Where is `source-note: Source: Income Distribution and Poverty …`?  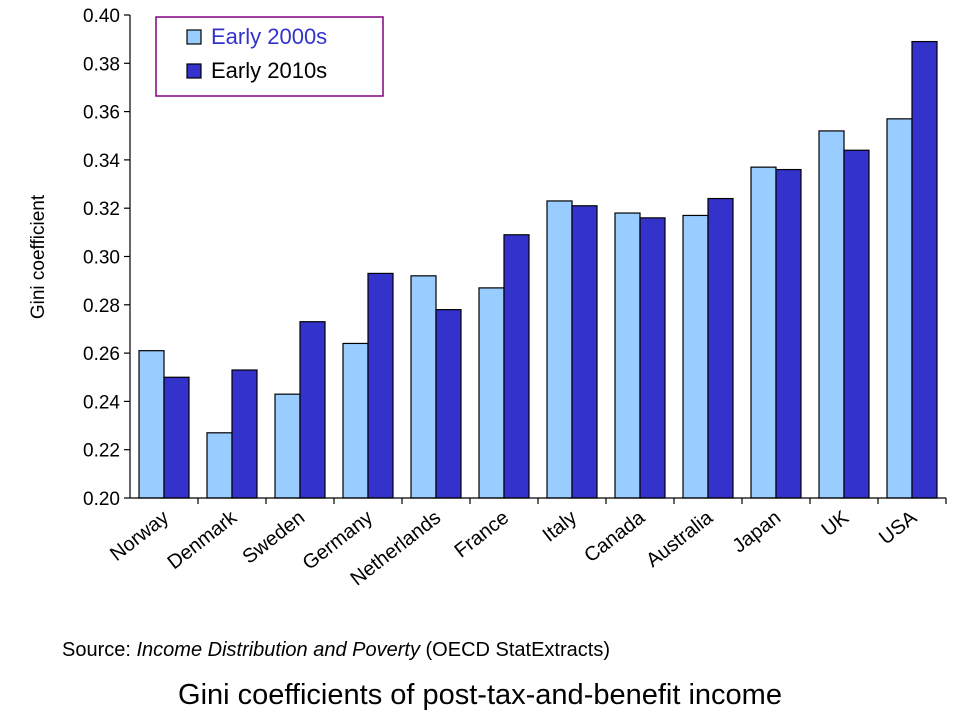 source-note: Source: Income Distribution and Poverty … is located at coordinates (336, 650).